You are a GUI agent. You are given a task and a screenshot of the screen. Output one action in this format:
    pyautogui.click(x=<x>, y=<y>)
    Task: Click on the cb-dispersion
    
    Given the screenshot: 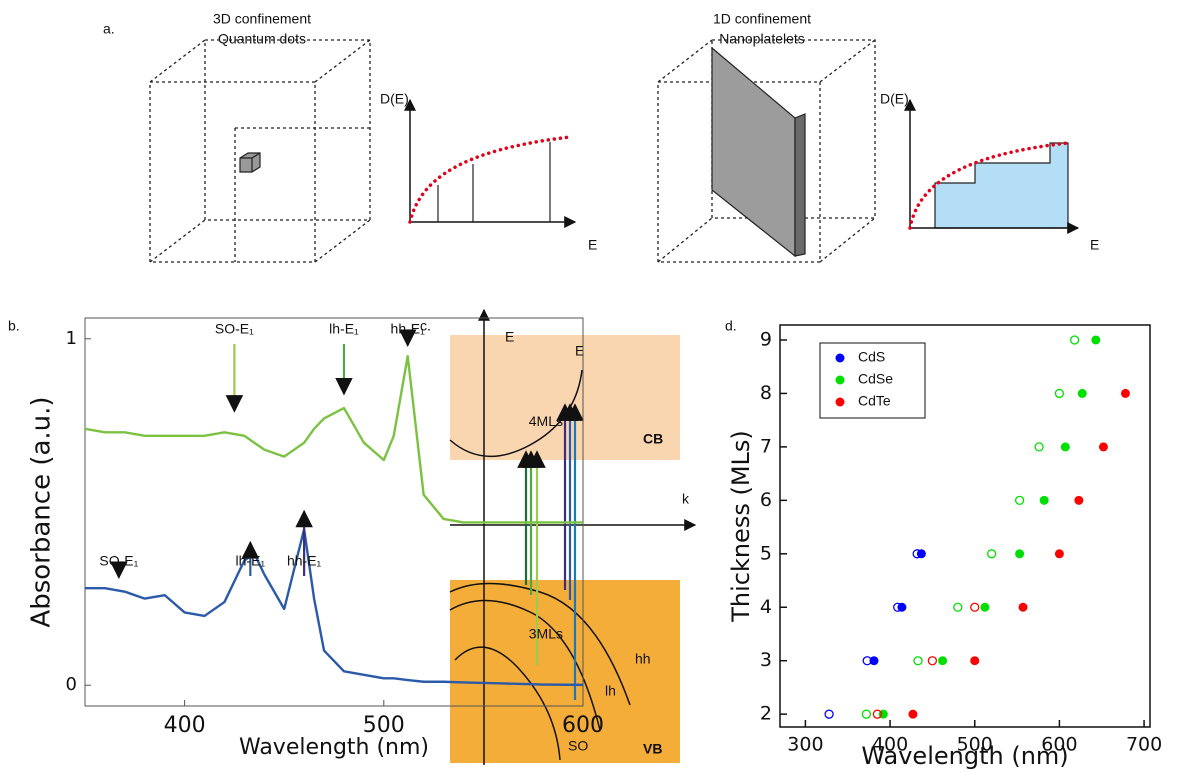 What is the action you would take?
    pyautogui.click(x=516, y=413)
    